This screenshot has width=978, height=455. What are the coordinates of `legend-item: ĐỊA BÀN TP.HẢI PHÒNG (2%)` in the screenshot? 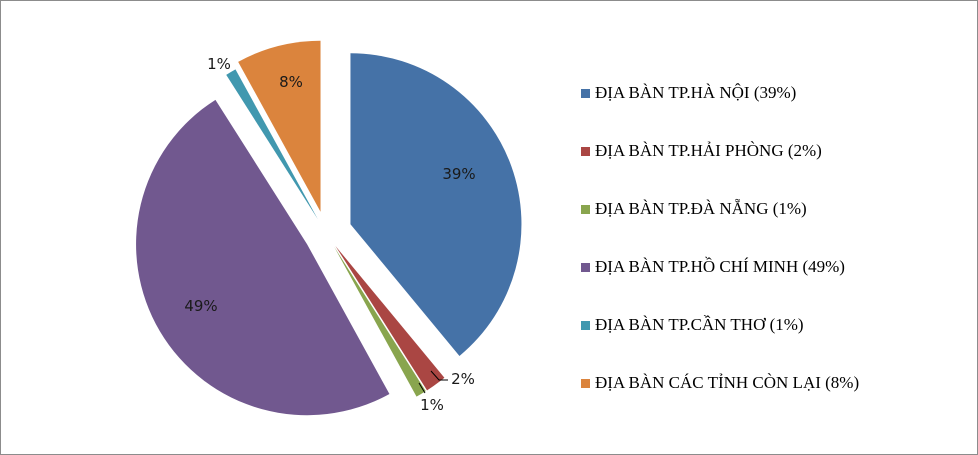 It's located at (701, 151).